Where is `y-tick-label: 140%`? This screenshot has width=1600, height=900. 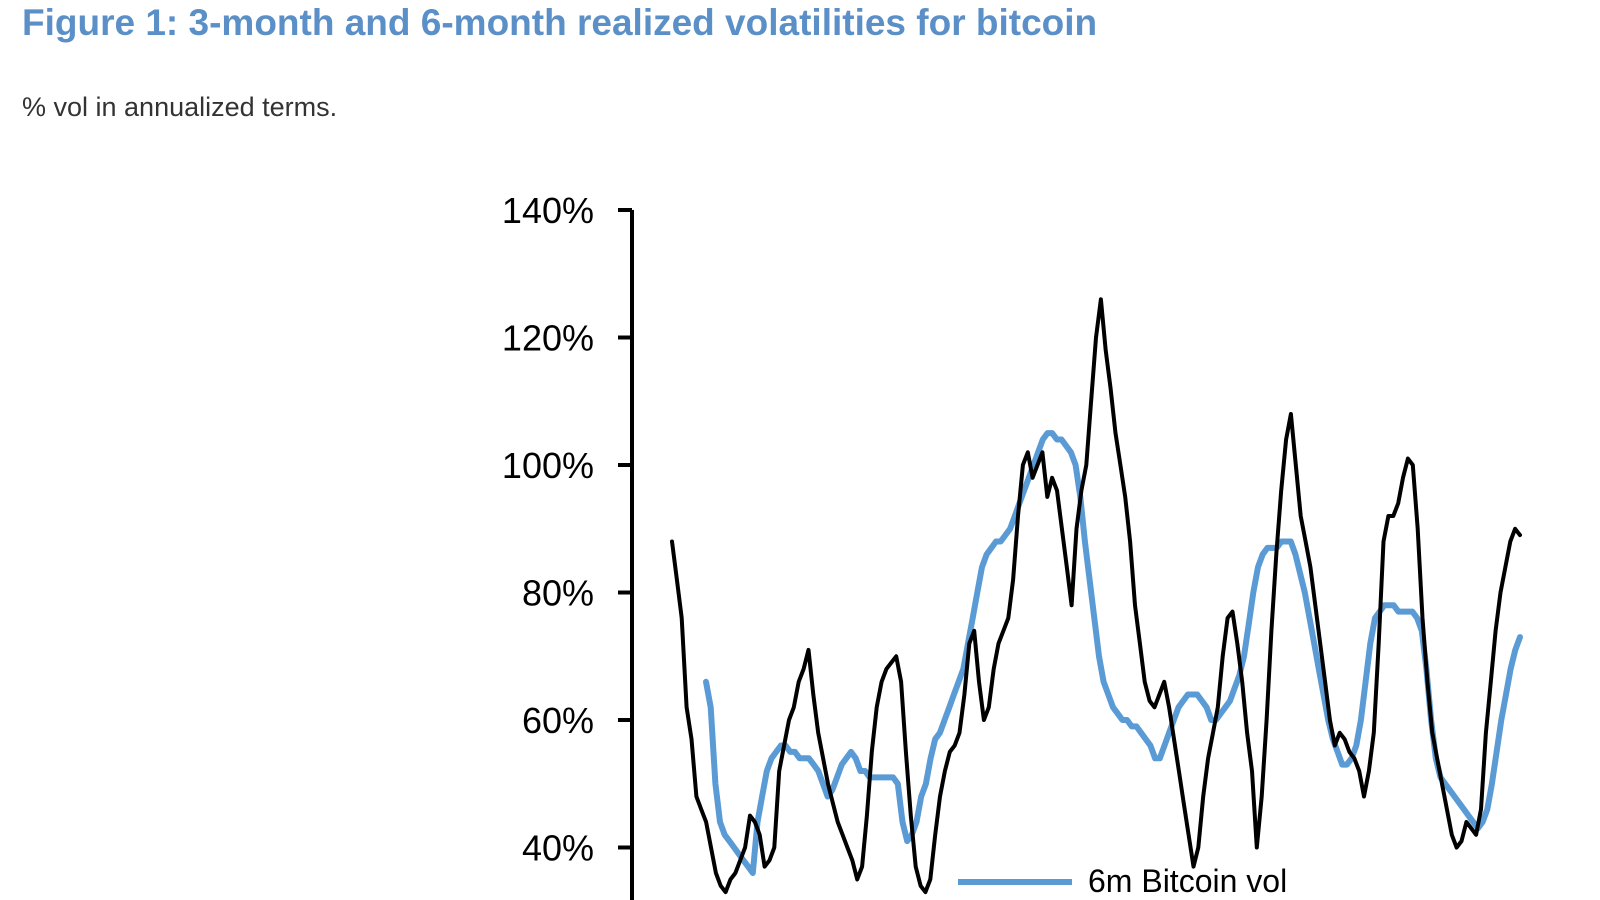
y-tick-label: 140% is located at coordinates (548, 210).